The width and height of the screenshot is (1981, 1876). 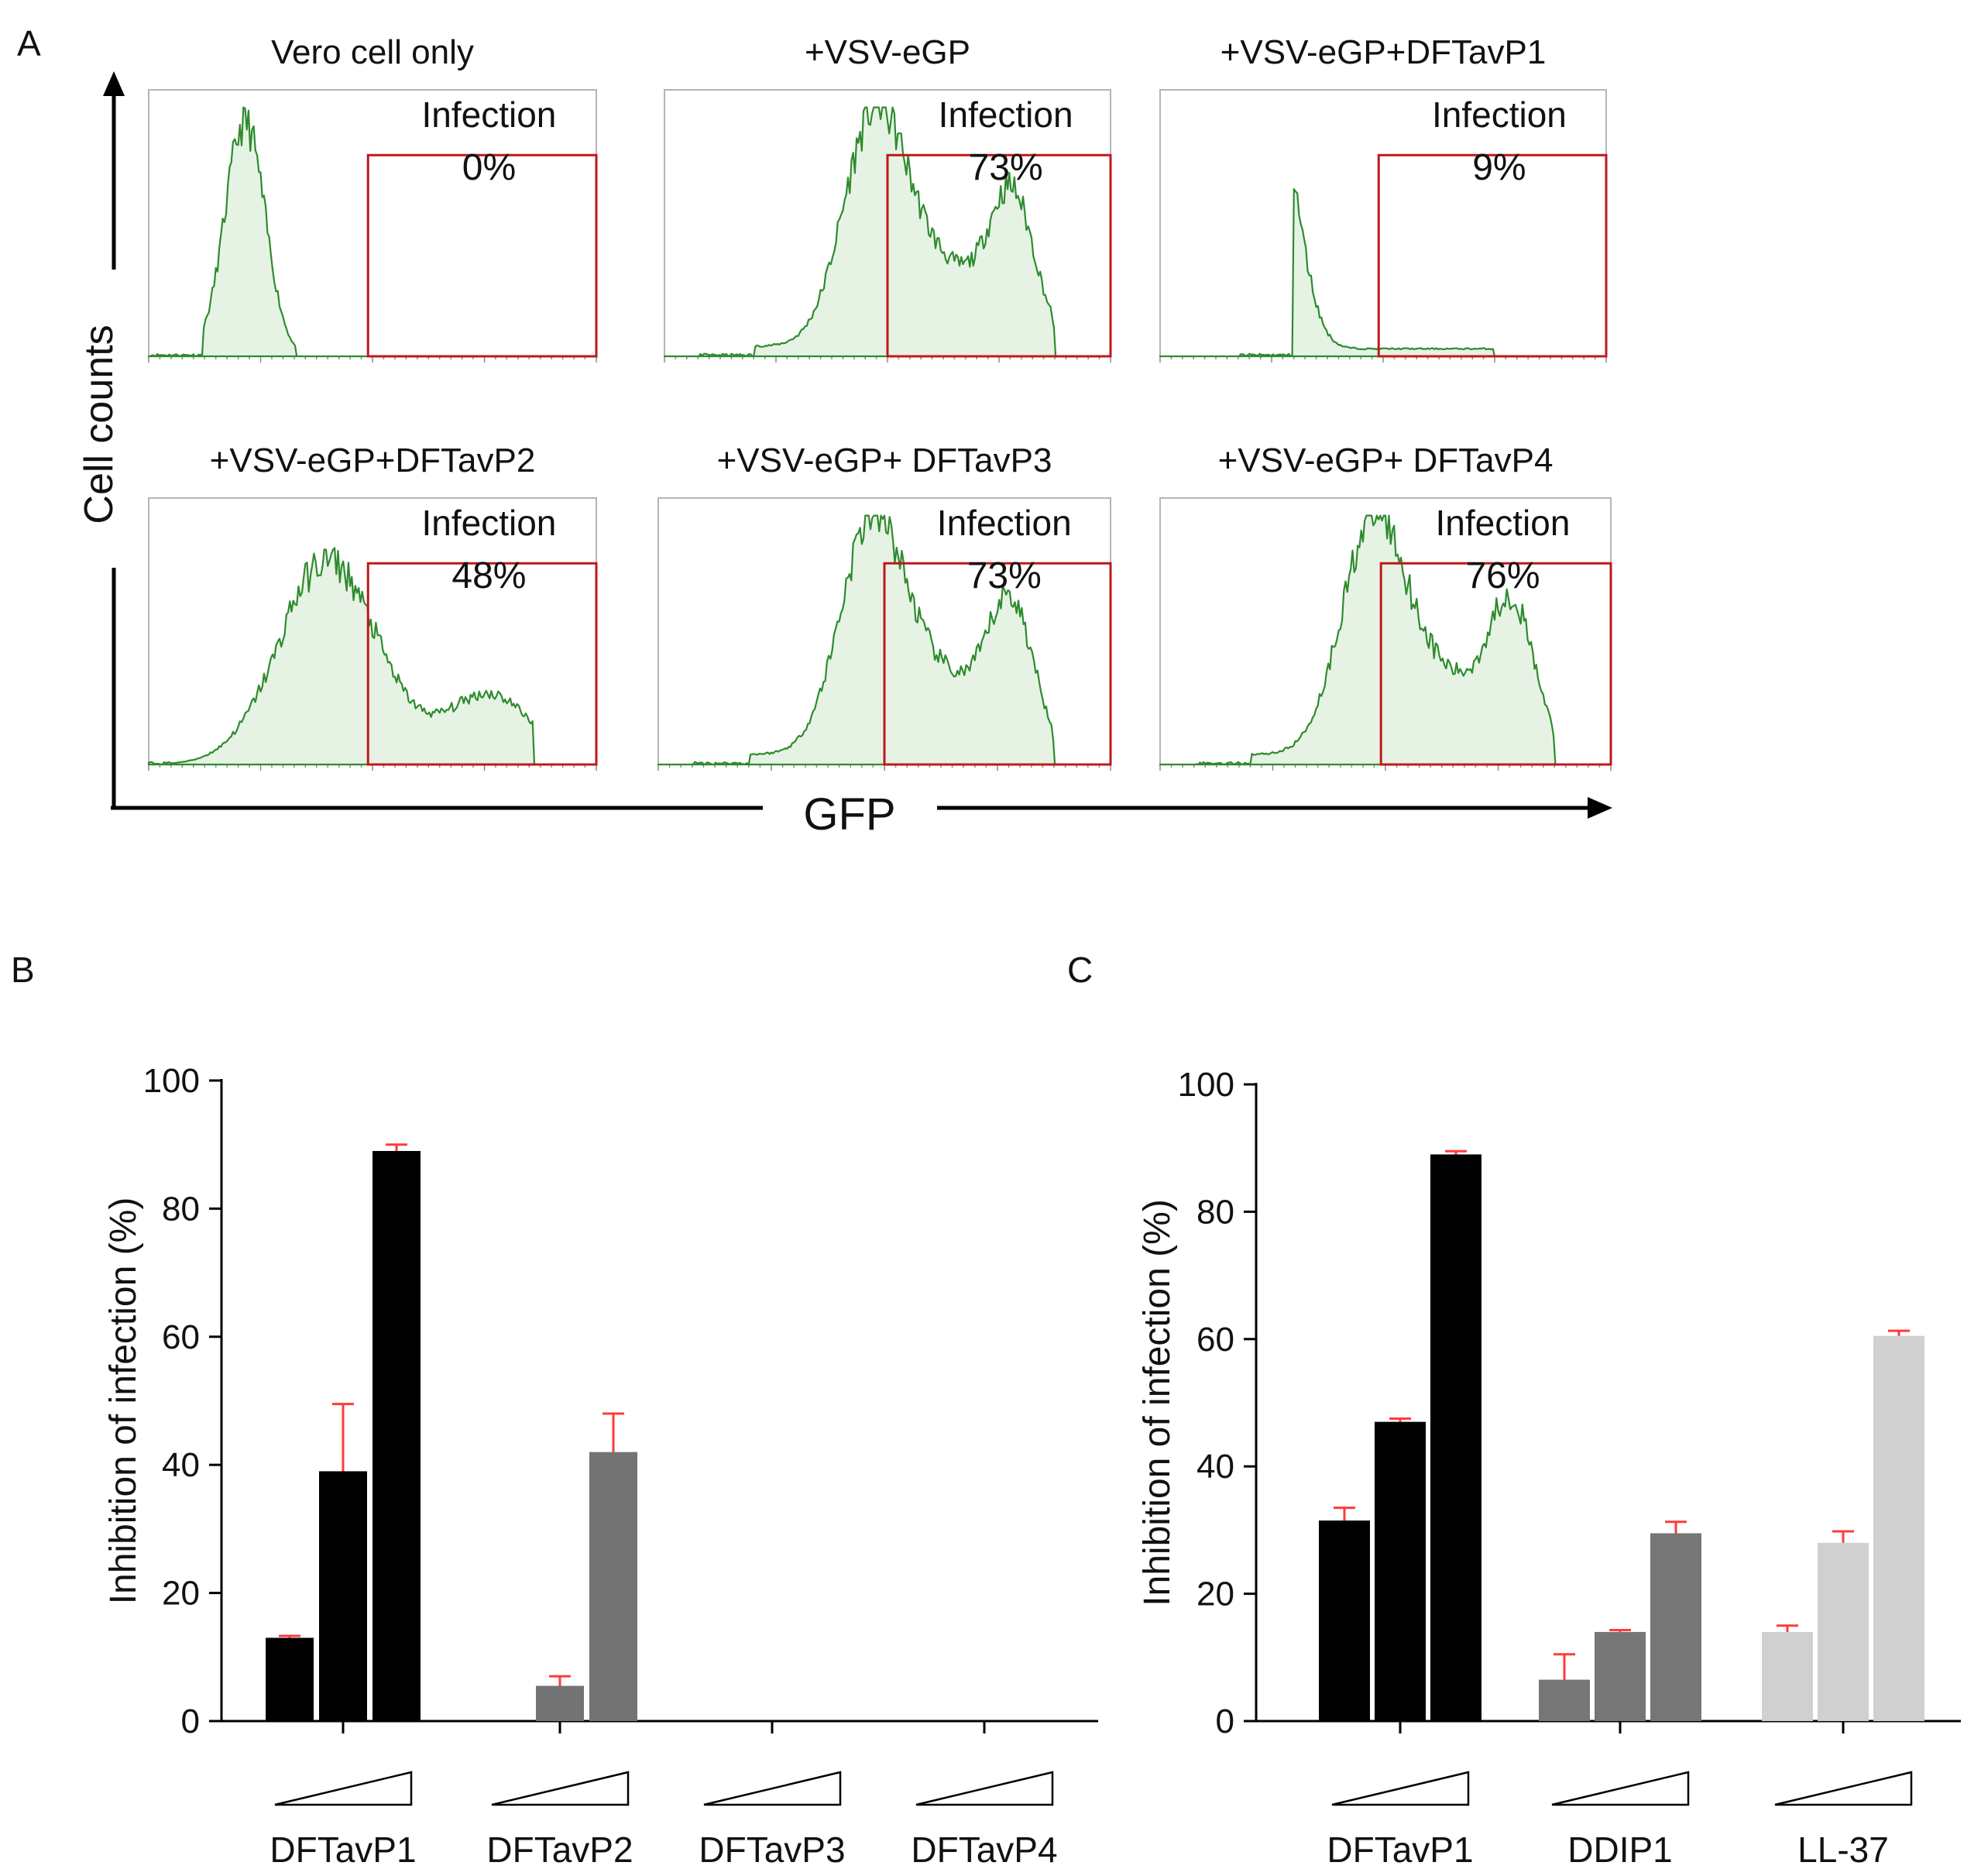 What do you see at coordinates (23, 970) in the screenshot?
I see `panel-letter-b: B` at bounding box center [23, 970].